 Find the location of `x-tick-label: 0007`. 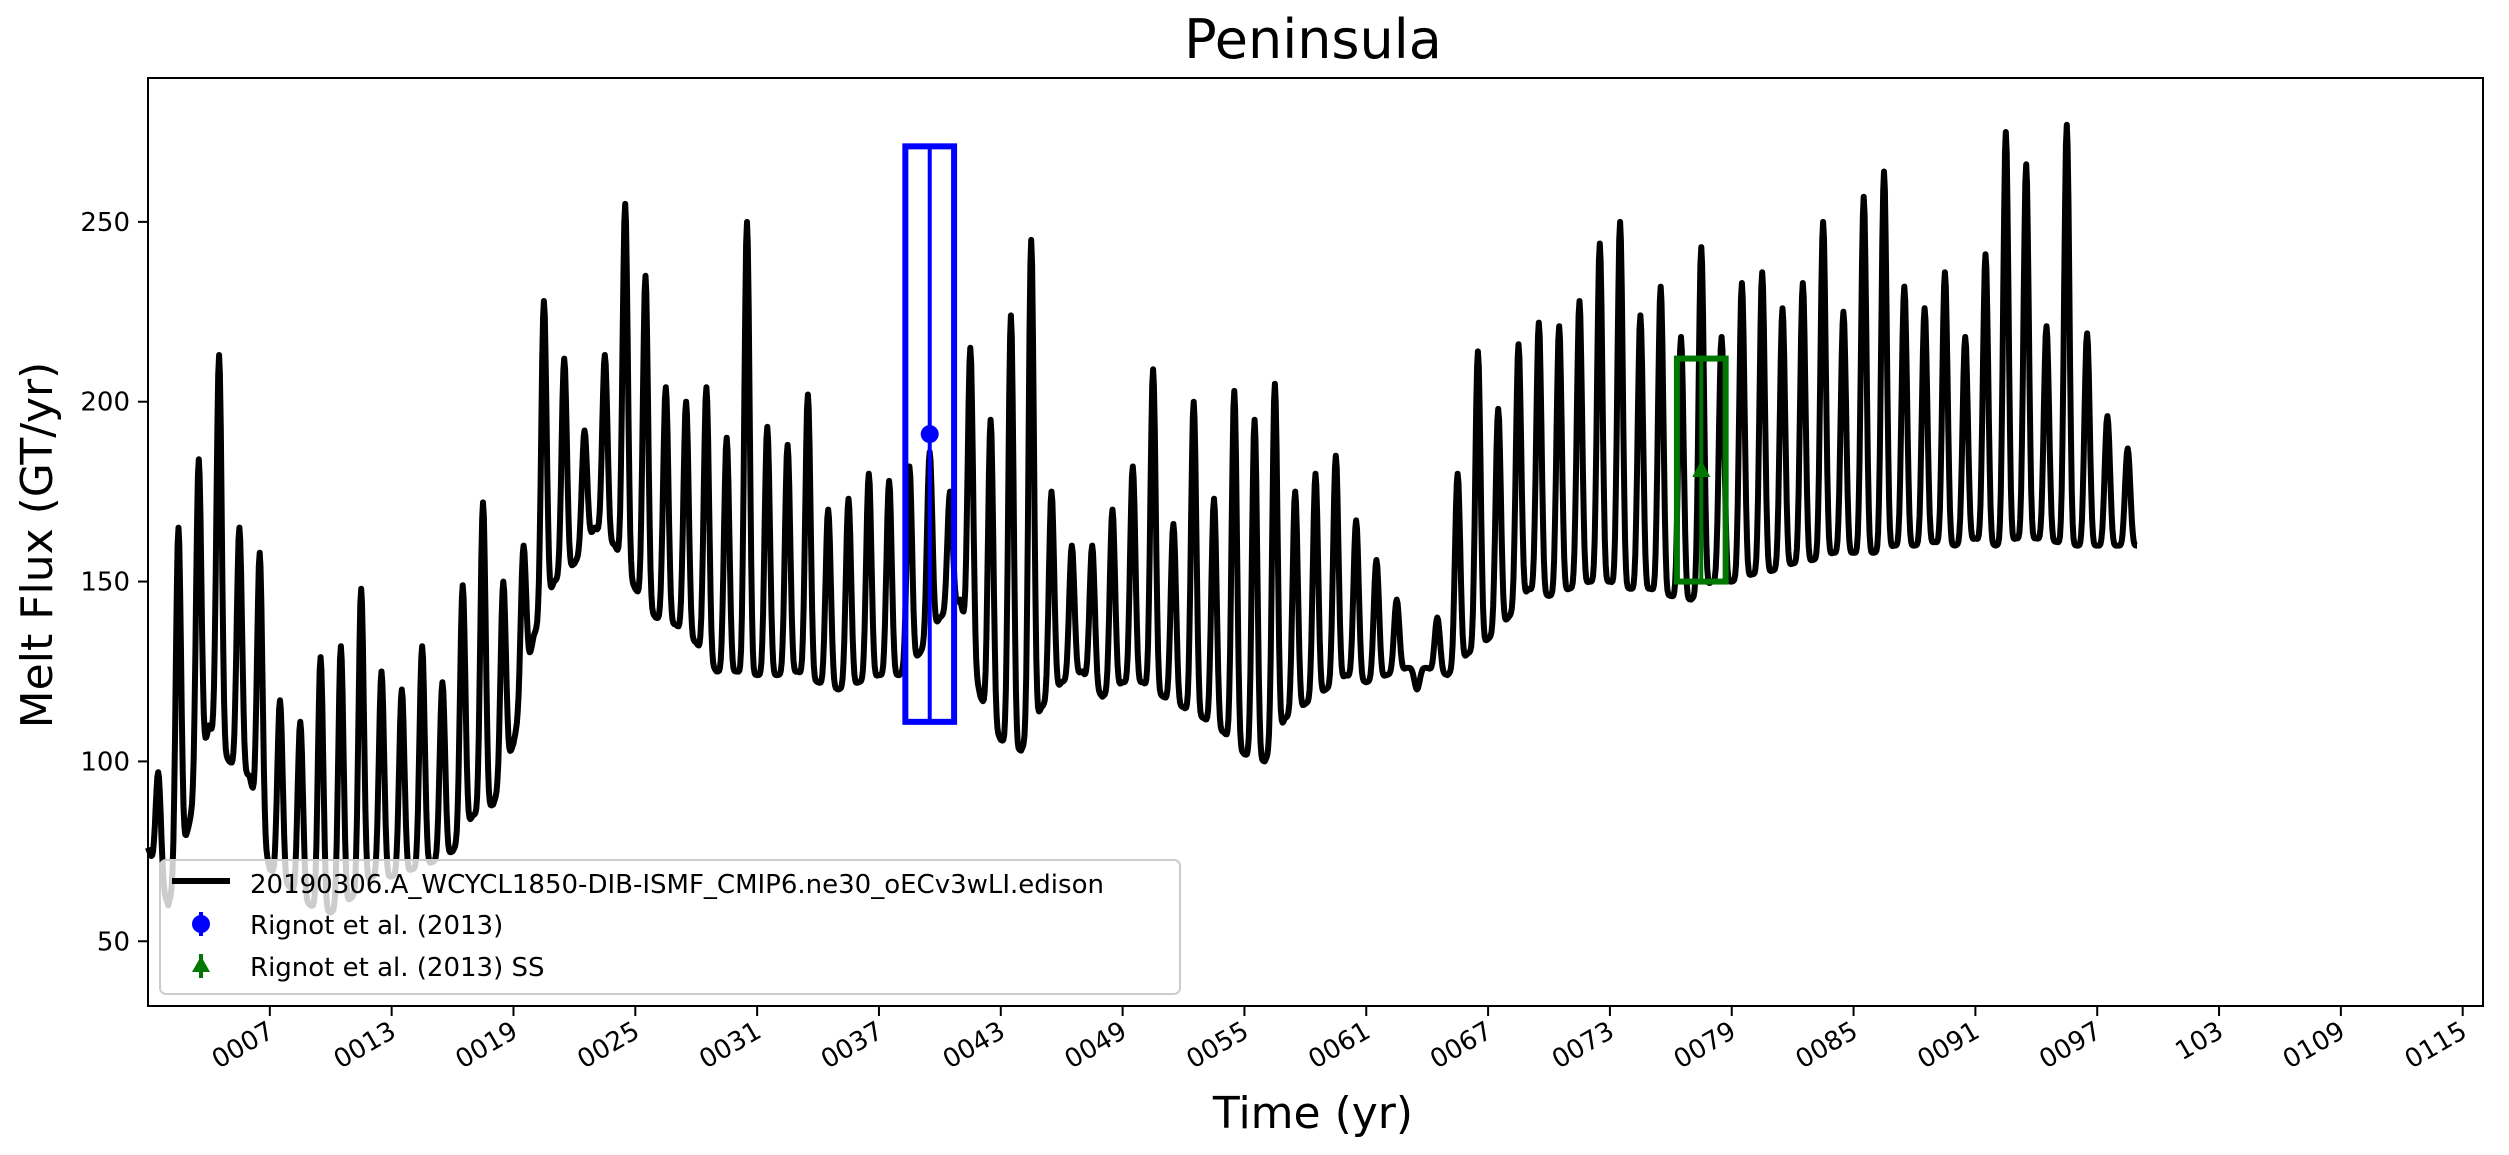

x-tick-label: 0007 is located at coordinates (243, 1045).